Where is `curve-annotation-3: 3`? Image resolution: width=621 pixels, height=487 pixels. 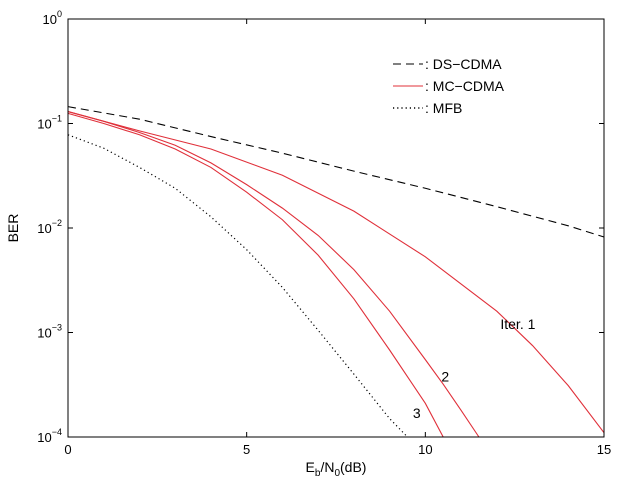 curve-annotation-3: 3 is located at coordinates (417, 413).